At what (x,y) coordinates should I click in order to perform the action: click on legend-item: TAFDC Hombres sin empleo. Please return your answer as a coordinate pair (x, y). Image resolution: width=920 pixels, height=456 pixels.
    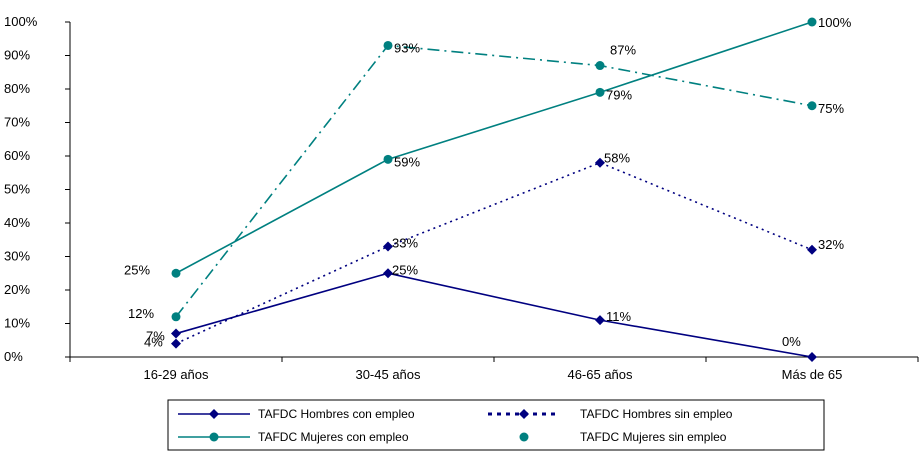
    Looking at the image, I should click on (610, 414).